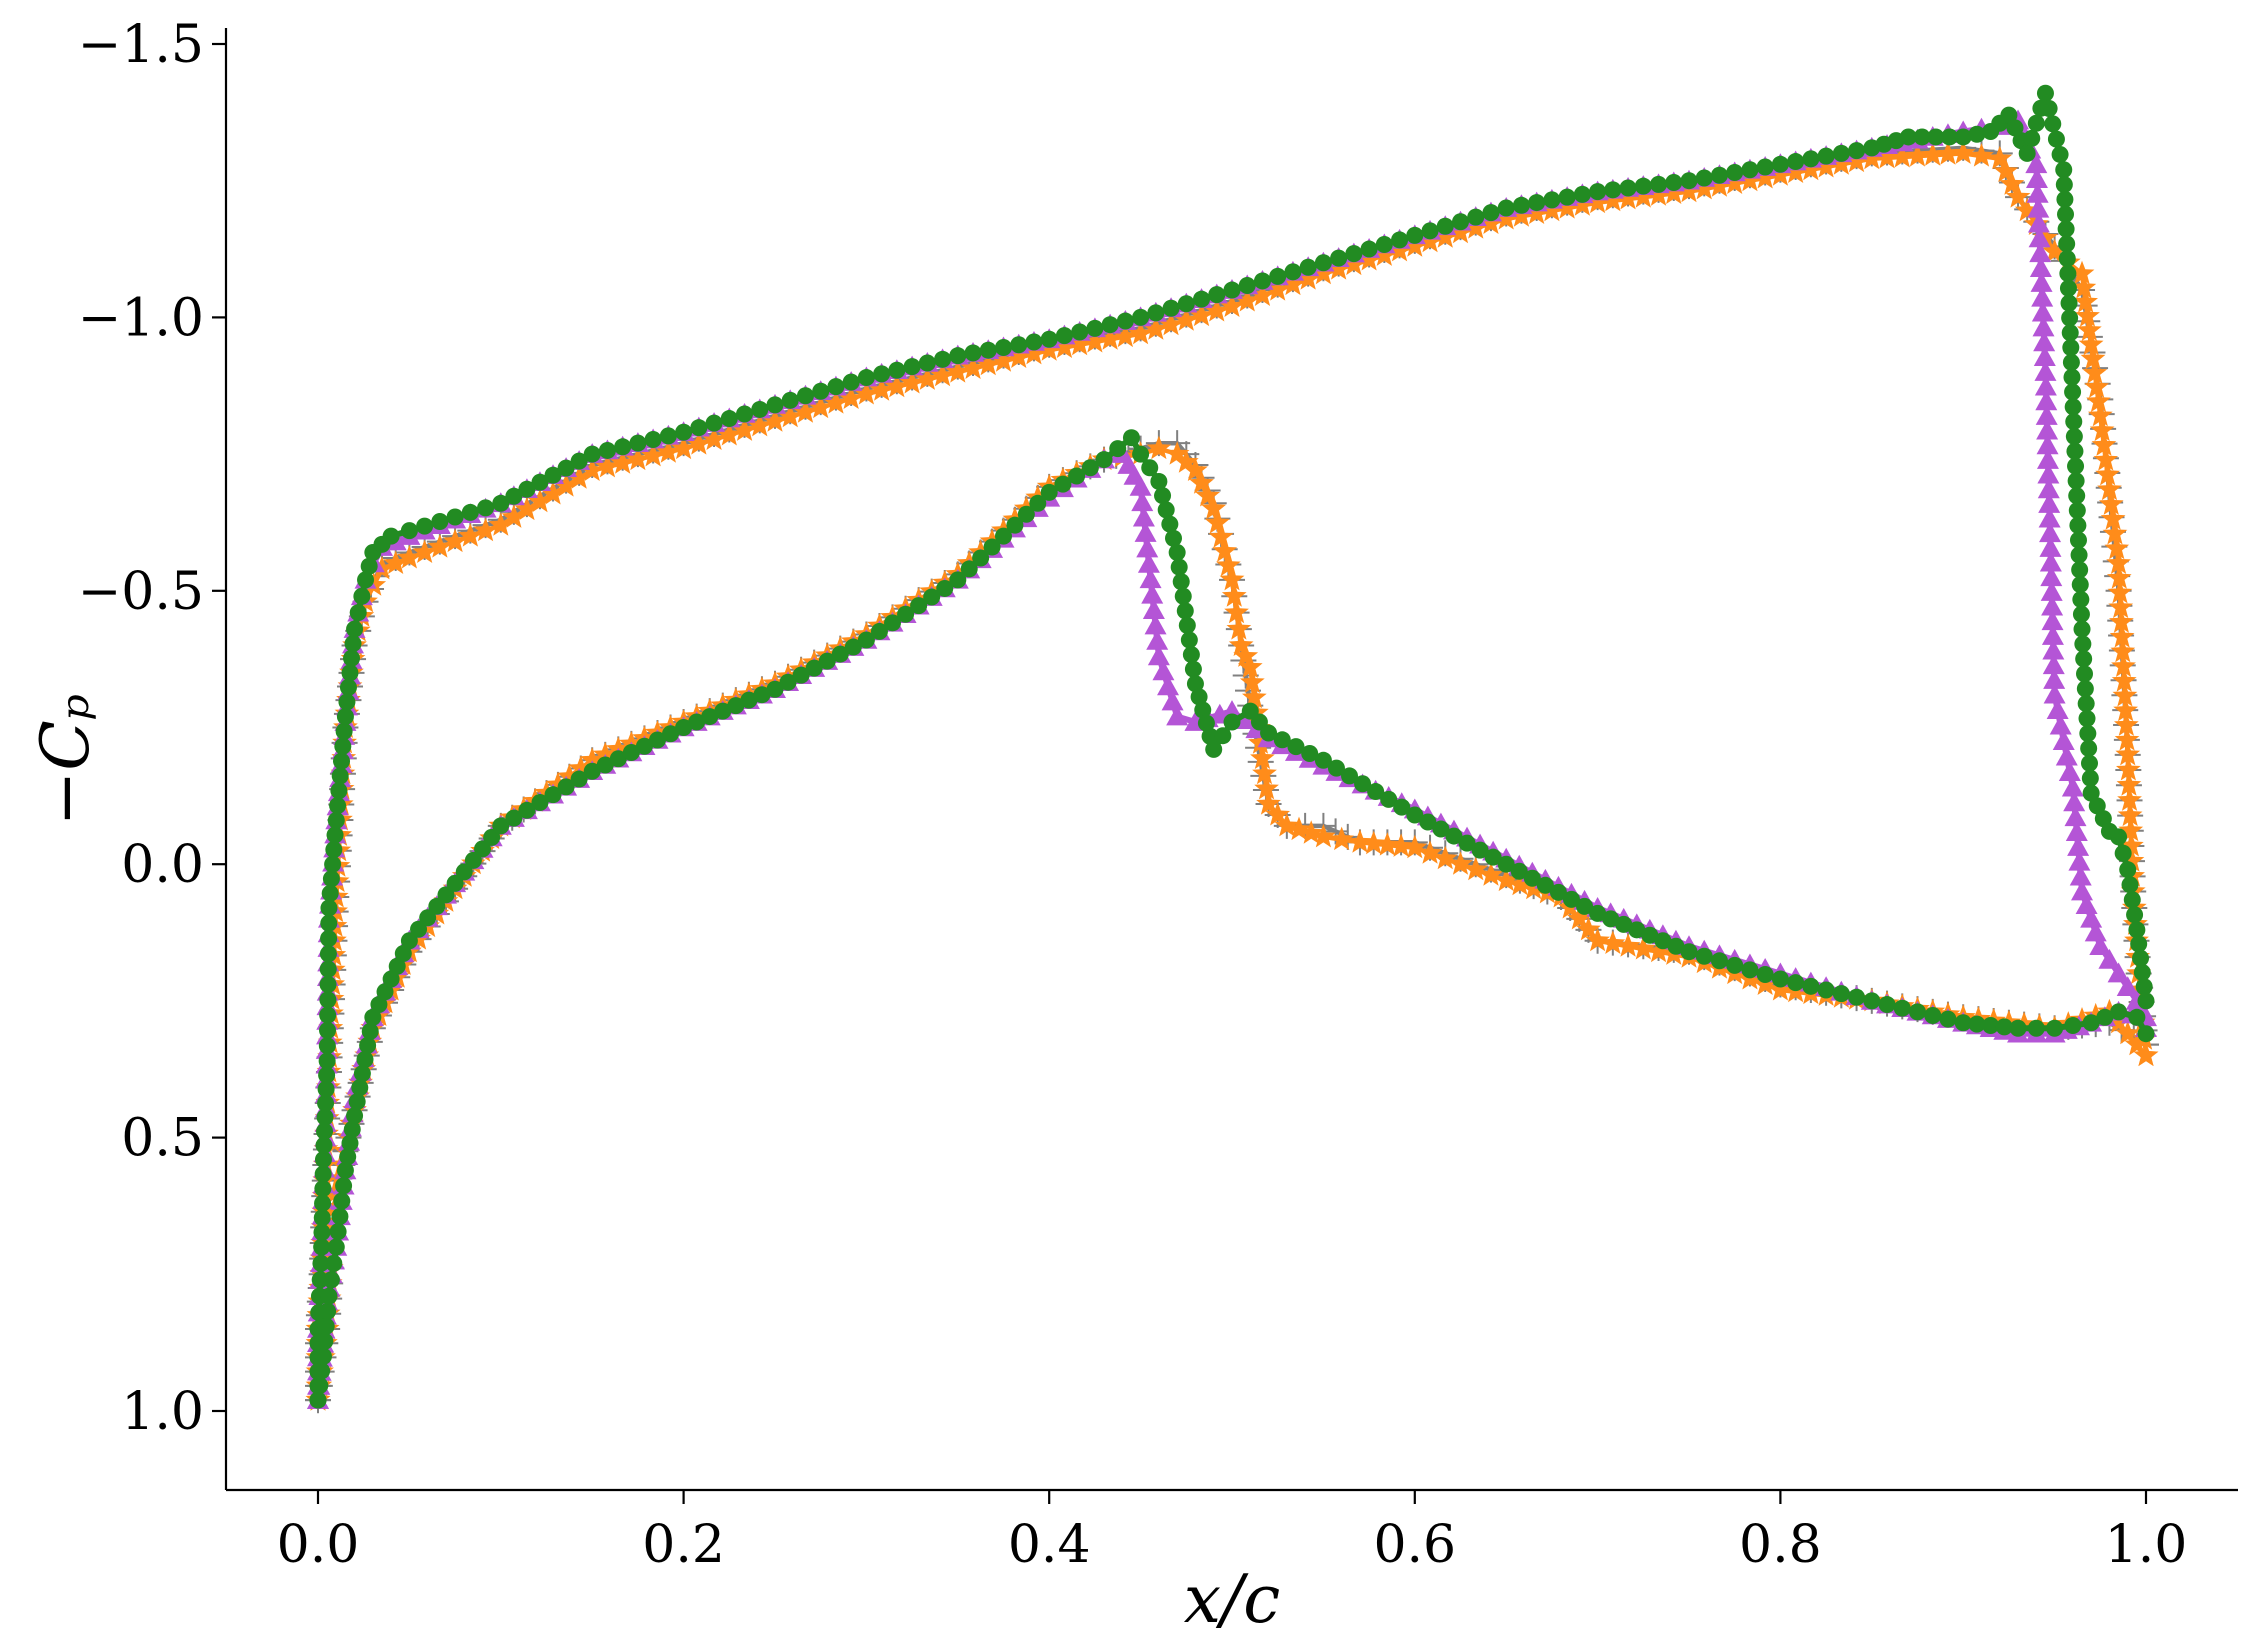  What do you see at coordinates (1414, 1545) in the screenshot?
I see `x-tick-label: 0.6` at bounding box center [1414, 1545].